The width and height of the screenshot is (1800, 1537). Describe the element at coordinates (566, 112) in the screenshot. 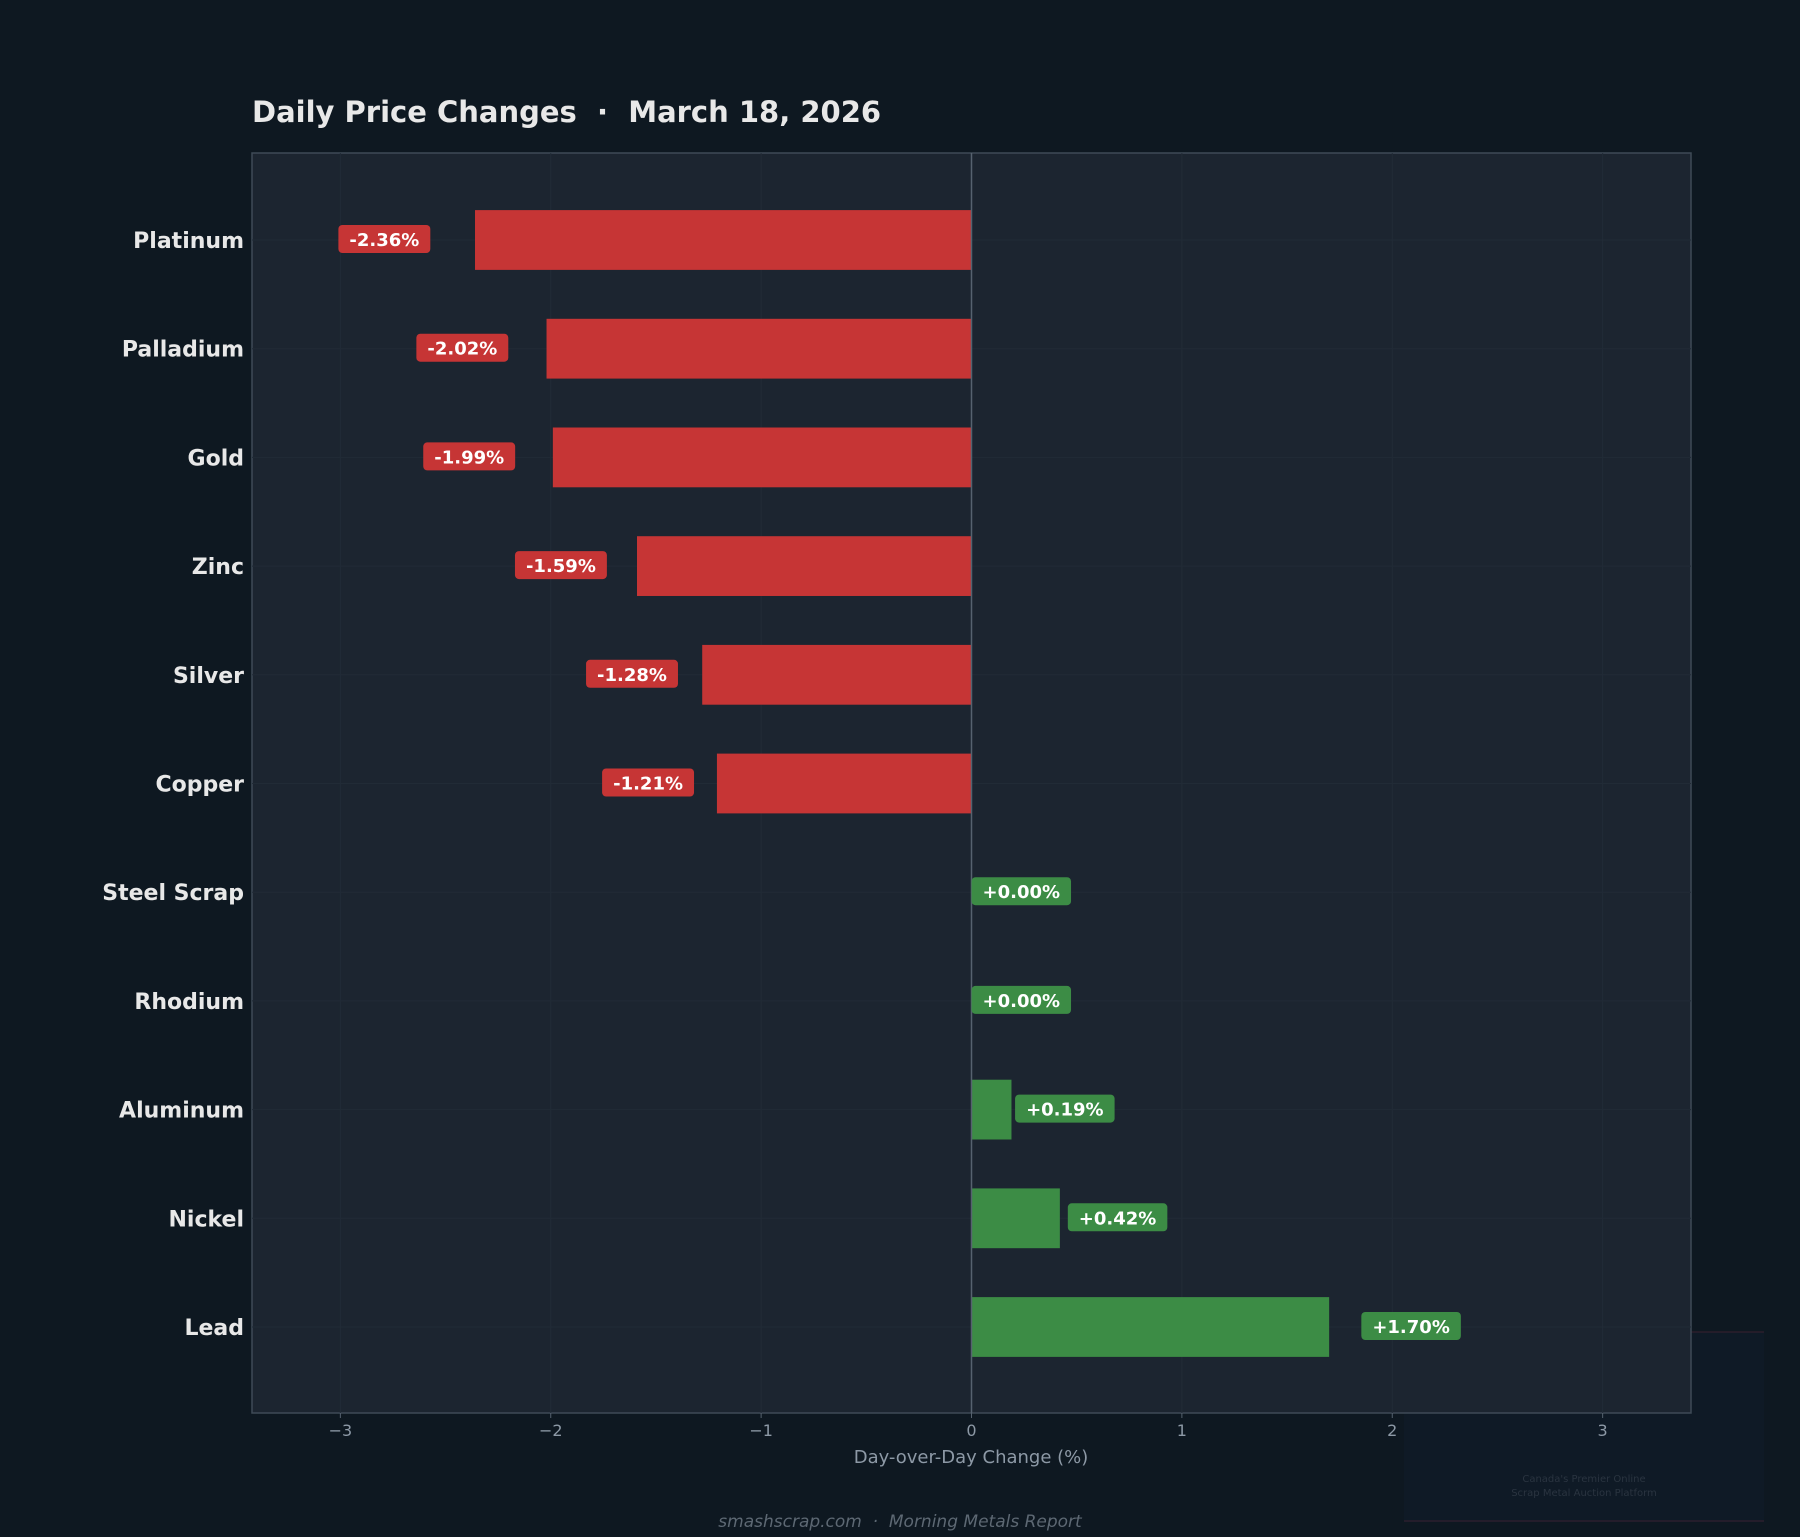

I see `chart-title: Daily Price Changes · March 18, 2026` at that location.